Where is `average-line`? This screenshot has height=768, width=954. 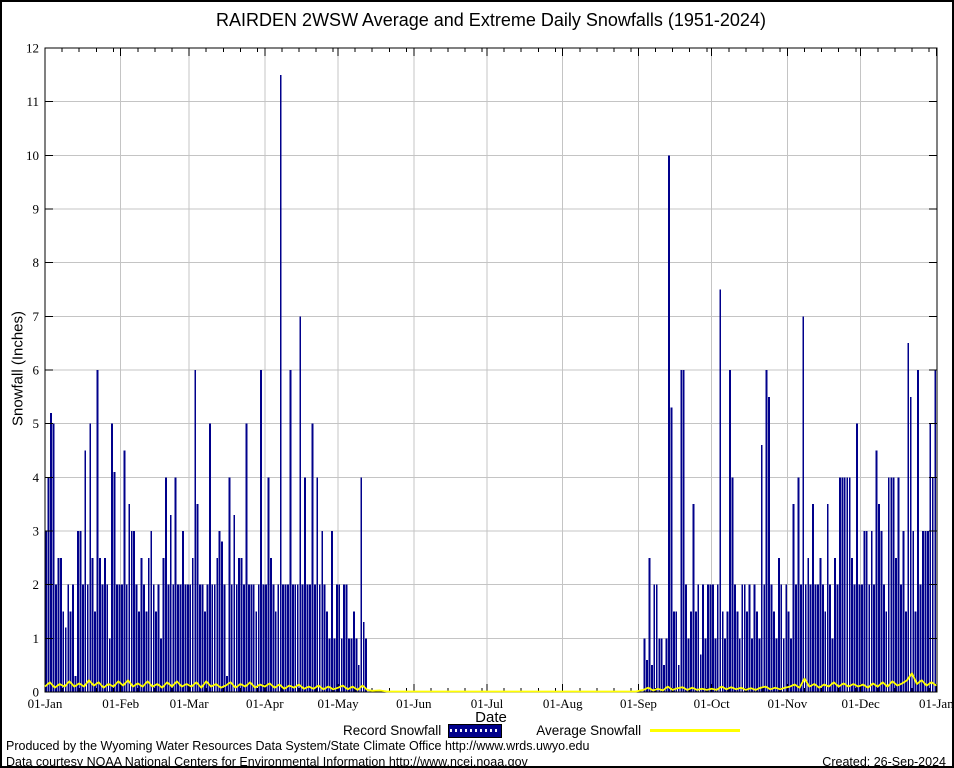
average-line is located at coordinates (490, 682).